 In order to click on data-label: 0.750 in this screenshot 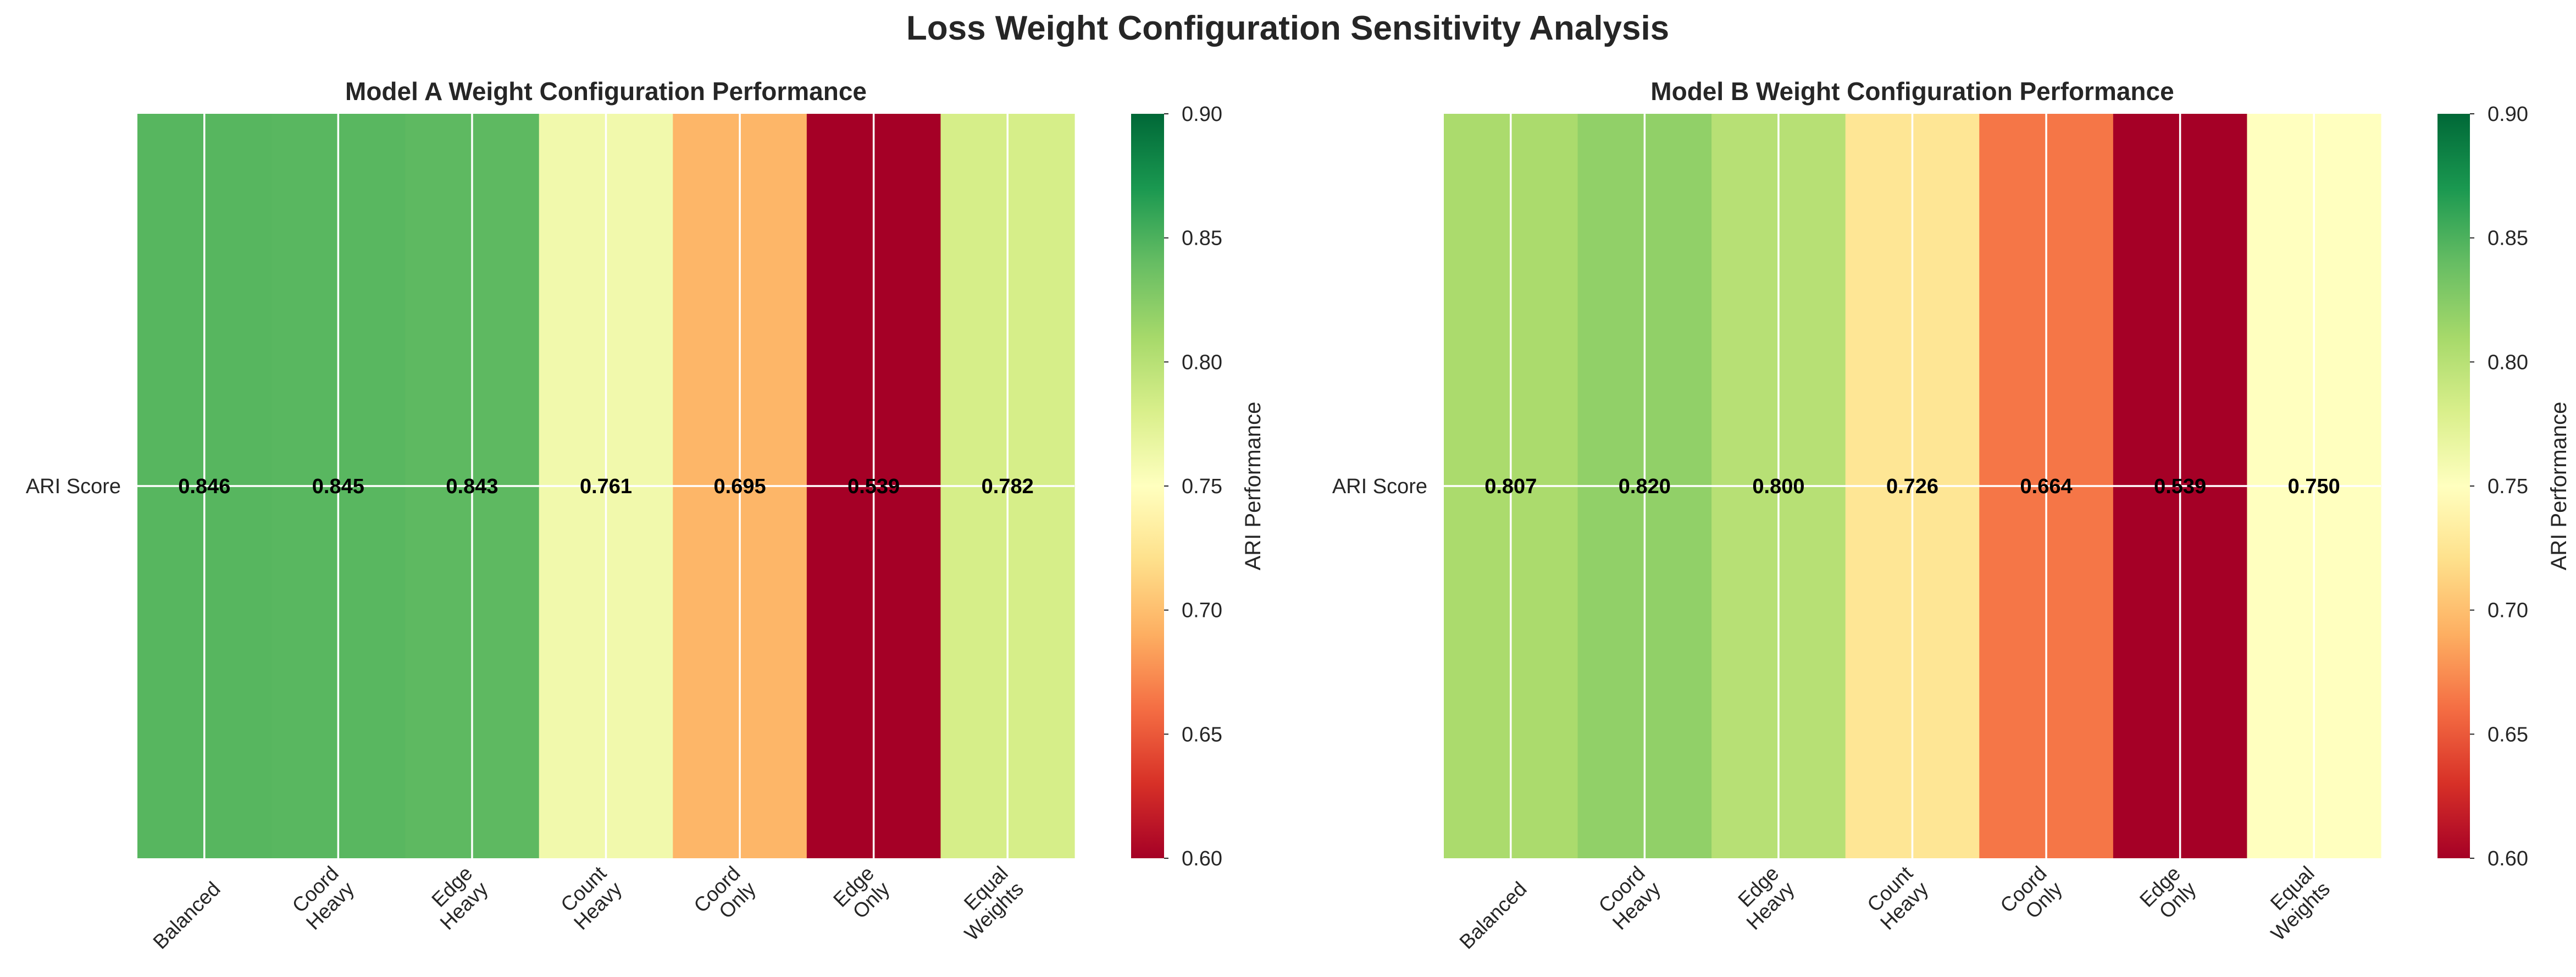, I will do `click(2314, 486)`.